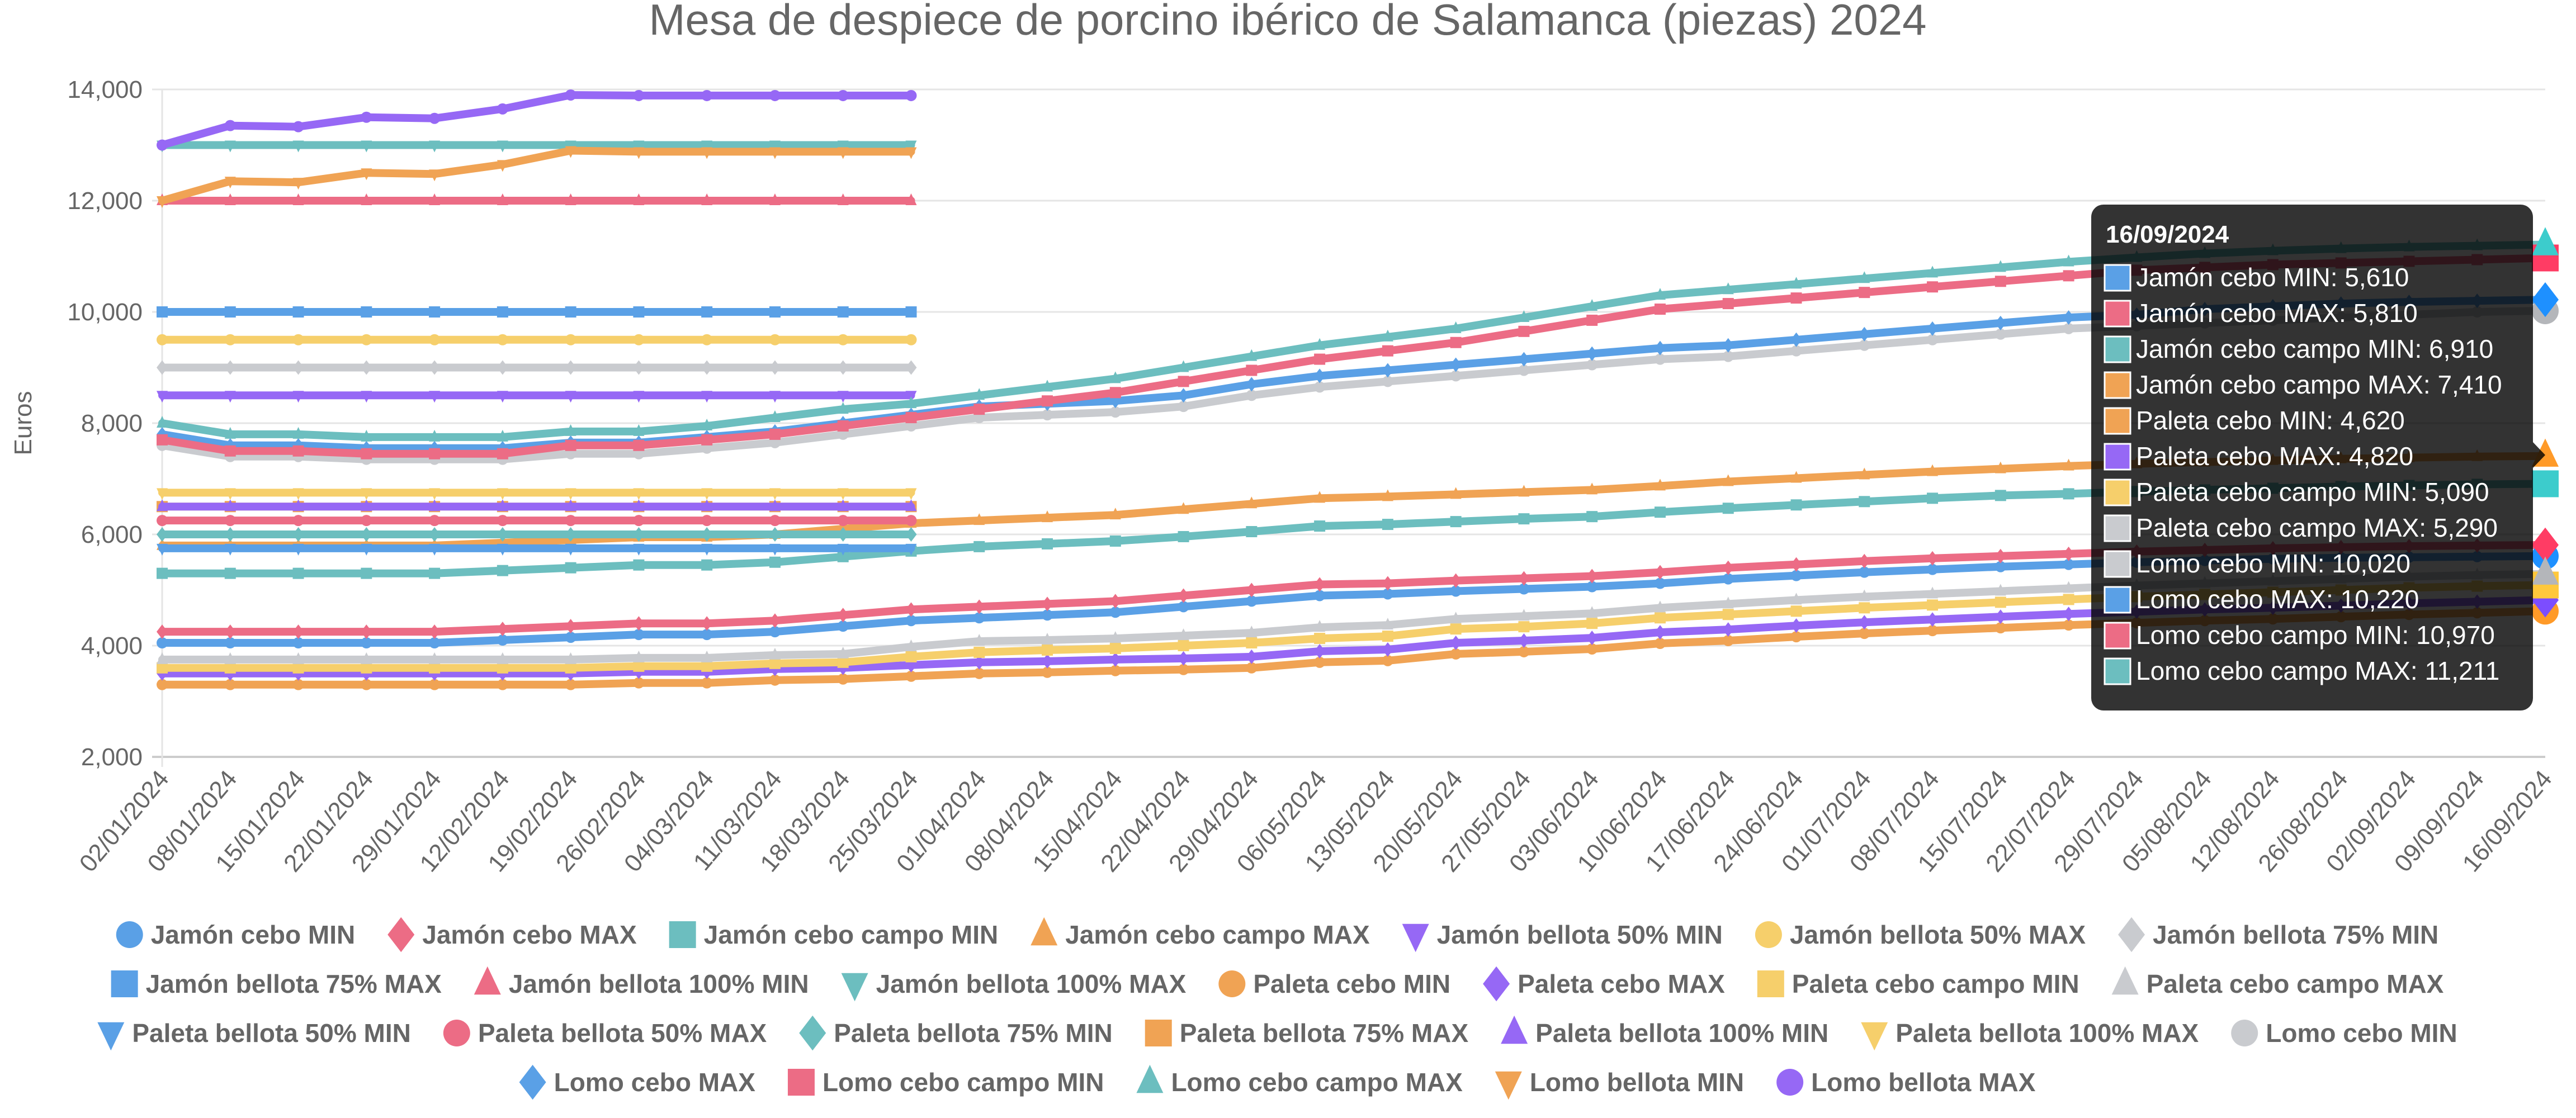 This screenshot has width=2576, height=1118. Describe the element at coordinates (2270, 420) in the screenshot. I see `tooltip-item: Paleta cebo MIN: 4,620` at that location.